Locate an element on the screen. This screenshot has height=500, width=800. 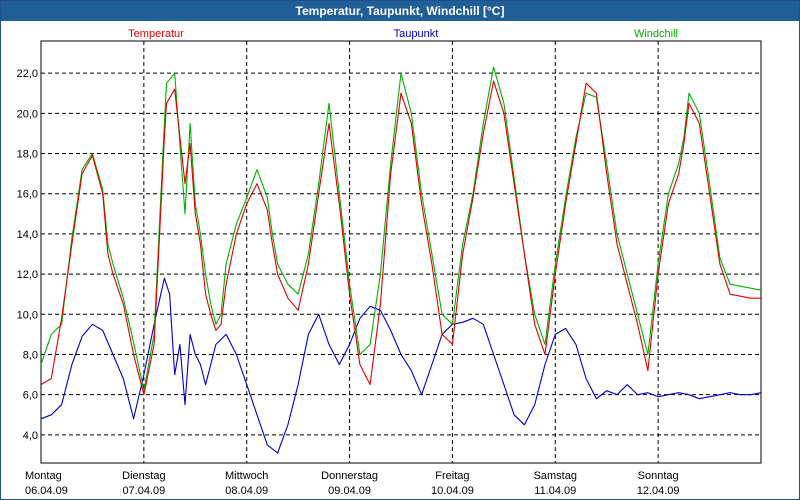
x-tick-date: 06.04.09 is located at coordinates (46, 491).